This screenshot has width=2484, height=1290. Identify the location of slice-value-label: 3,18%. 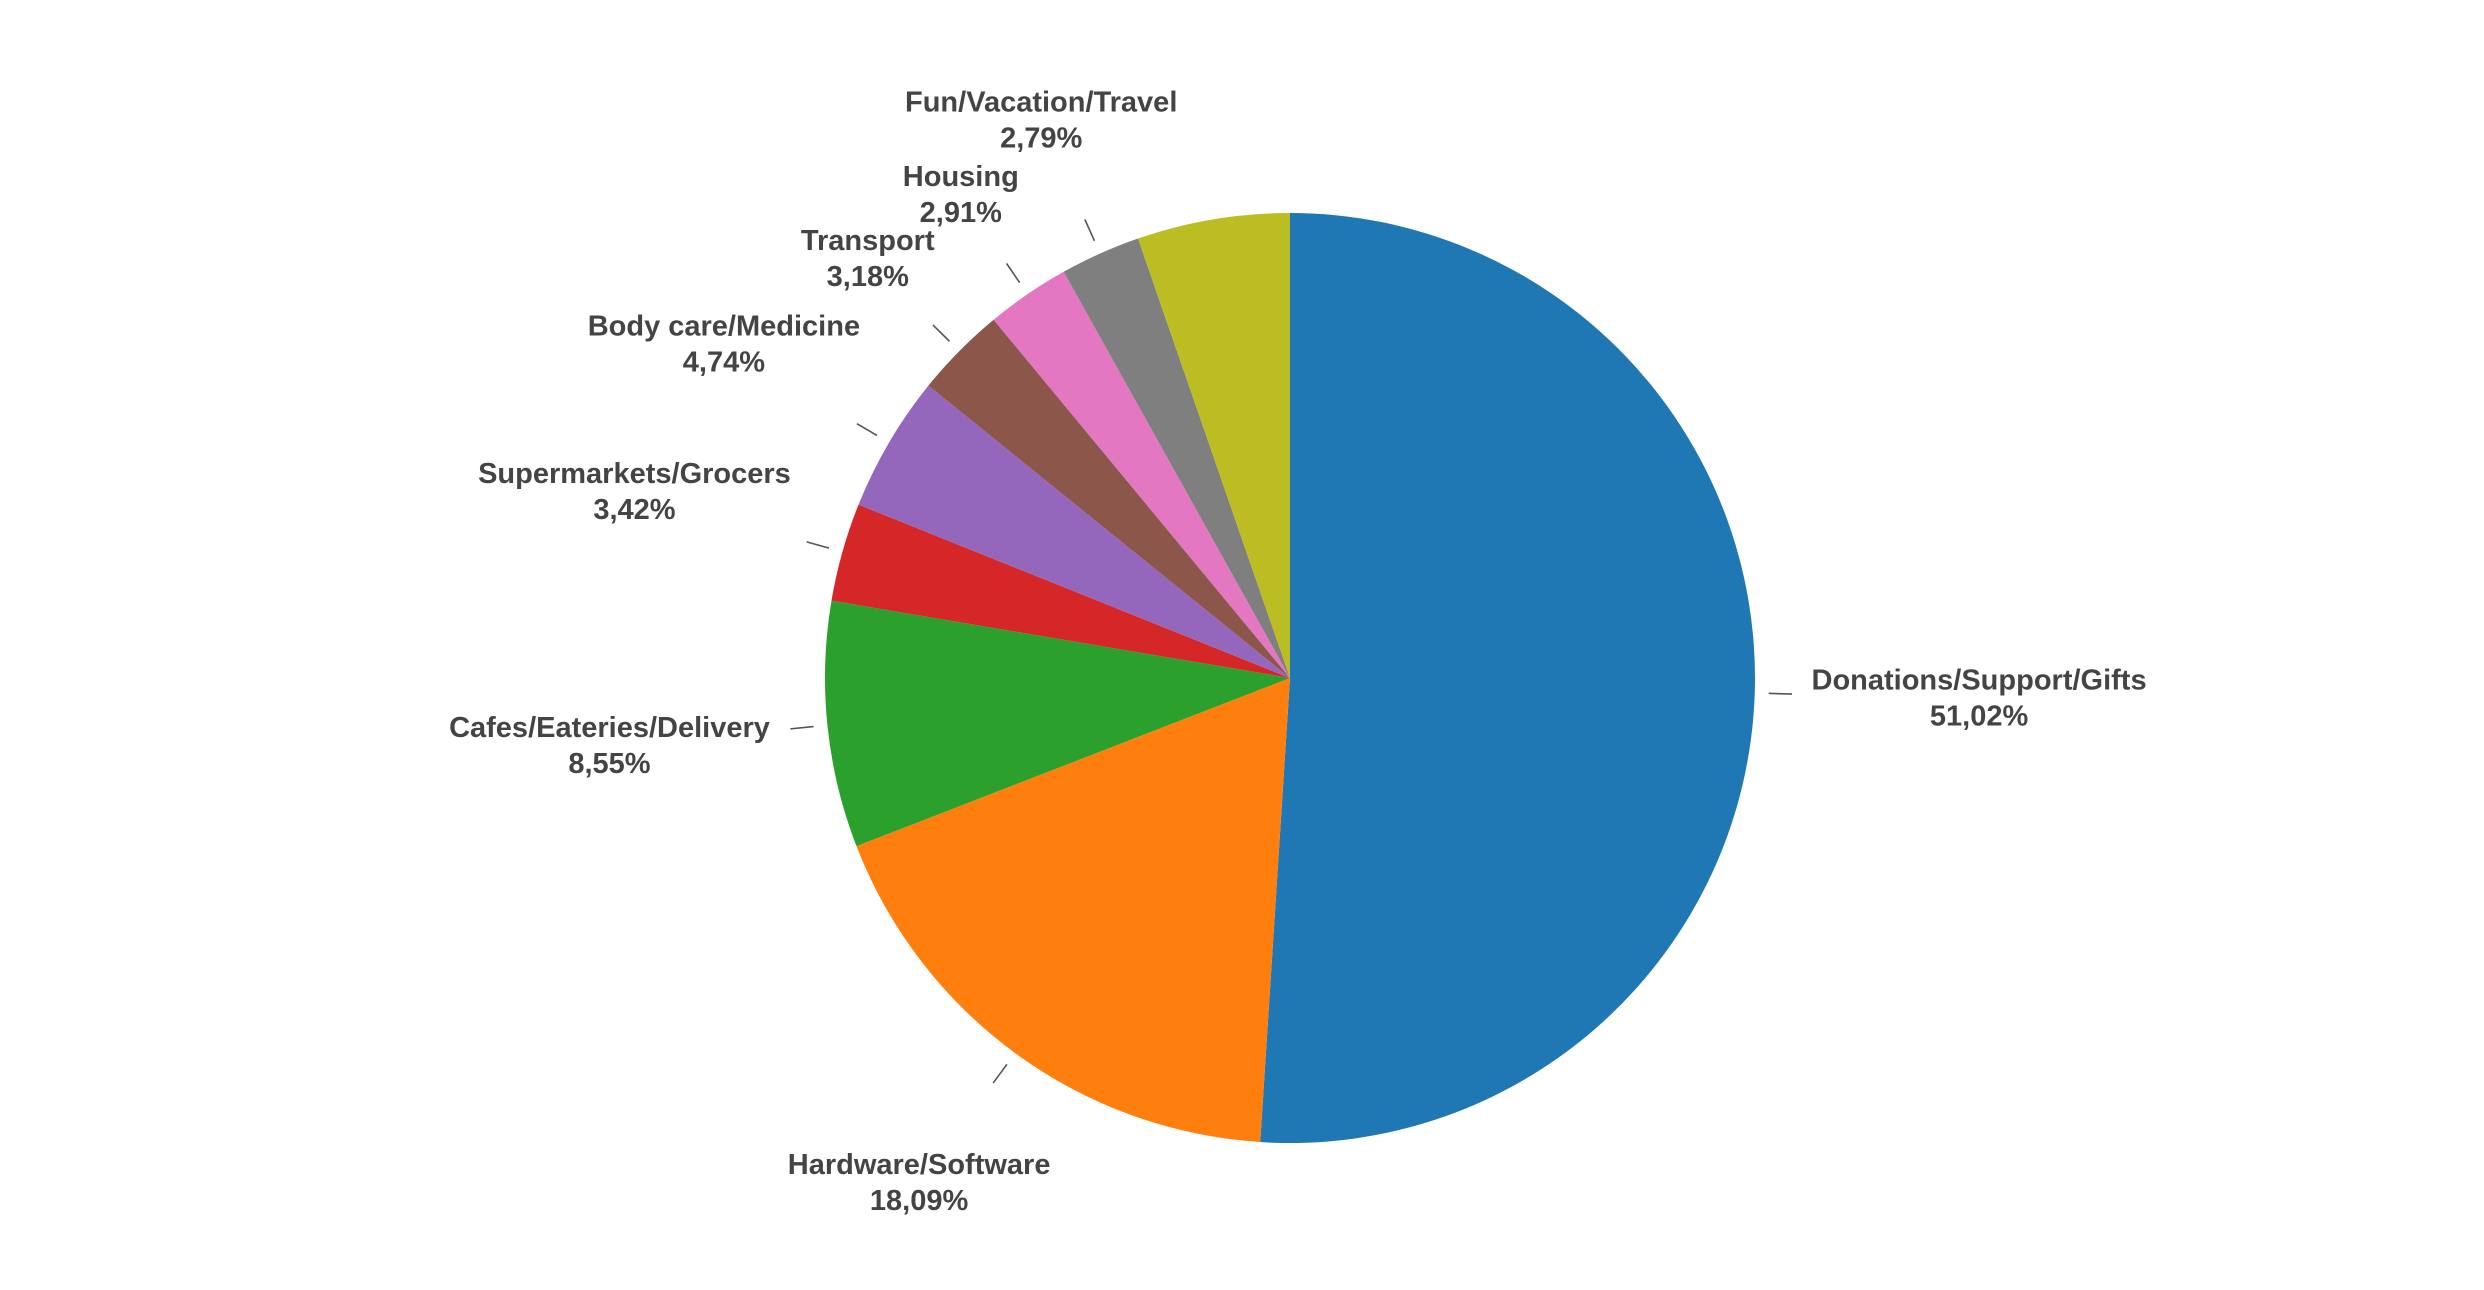
(868, 277).